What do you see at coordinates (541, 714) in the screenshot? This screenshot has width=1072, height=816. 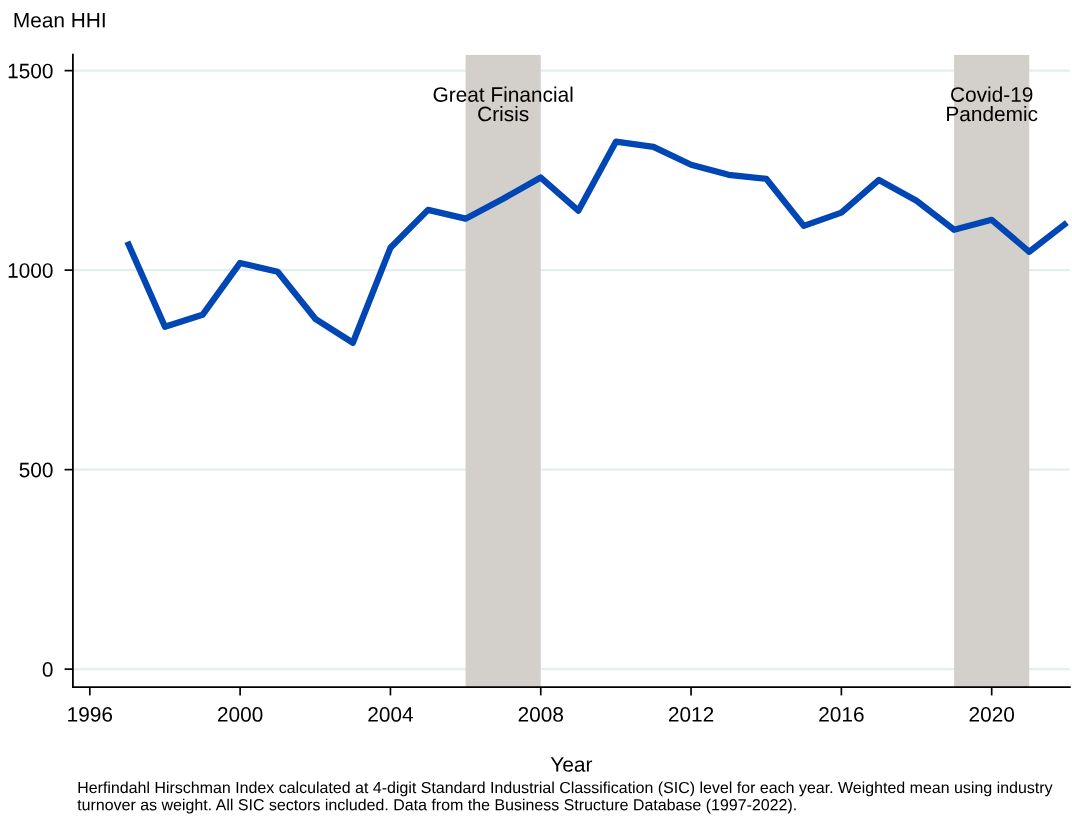 I see `x-tick-label: 2008` at bounding box center [541, 714].